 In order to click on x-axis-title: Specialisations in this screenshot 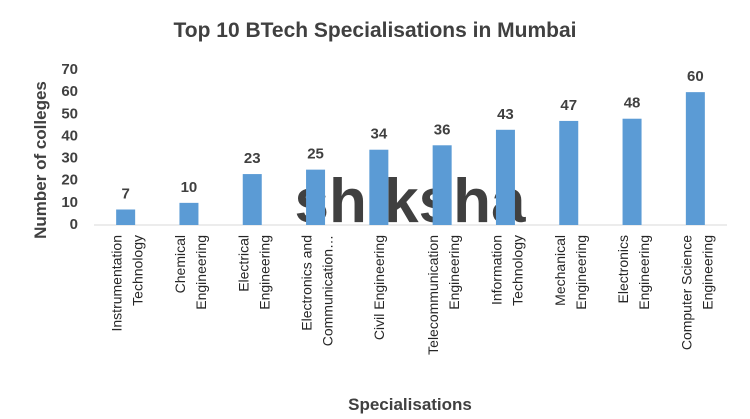, I will do `click(410, 404)`.